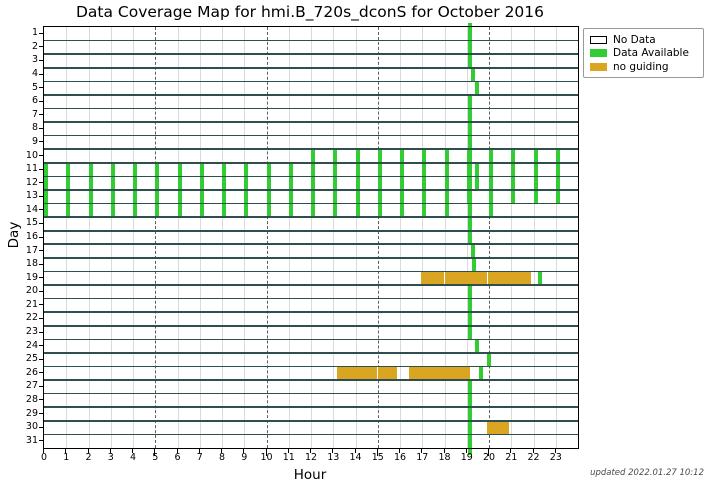 Image resolution: width=708 pixels, height=490 pixels. I want to click on y-tick-label: 20, so click(31, 291).